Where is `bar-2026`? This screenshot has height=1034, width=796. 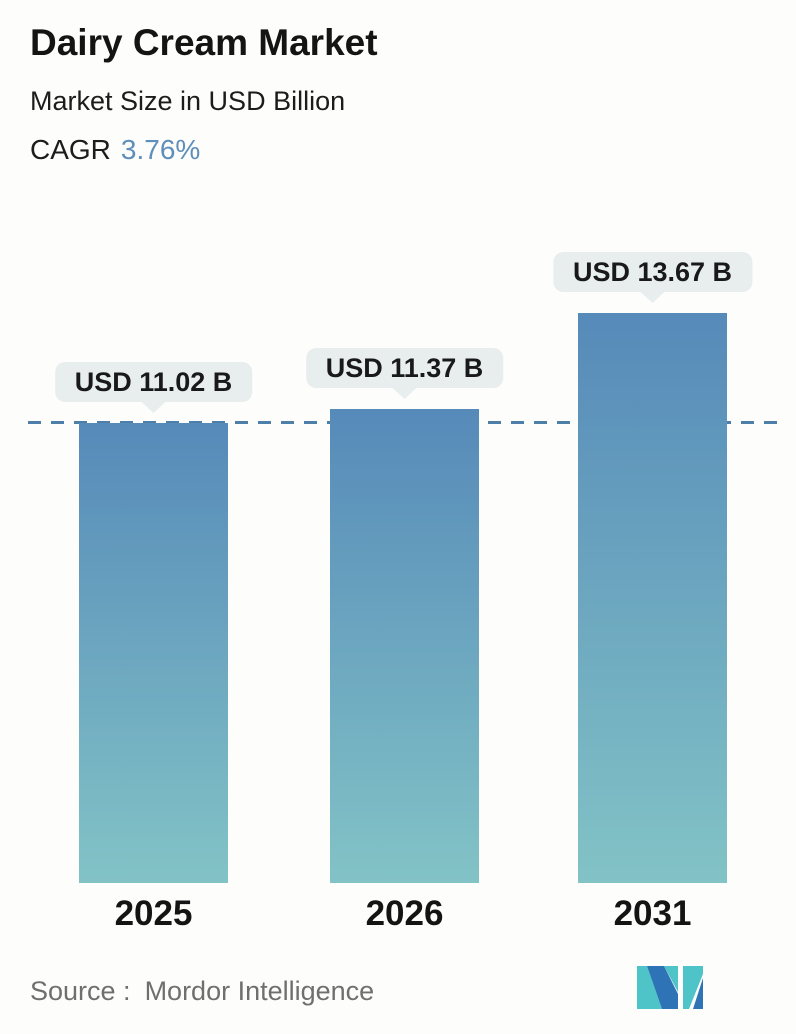 bar-2026 is located at coordinates (404, 646).